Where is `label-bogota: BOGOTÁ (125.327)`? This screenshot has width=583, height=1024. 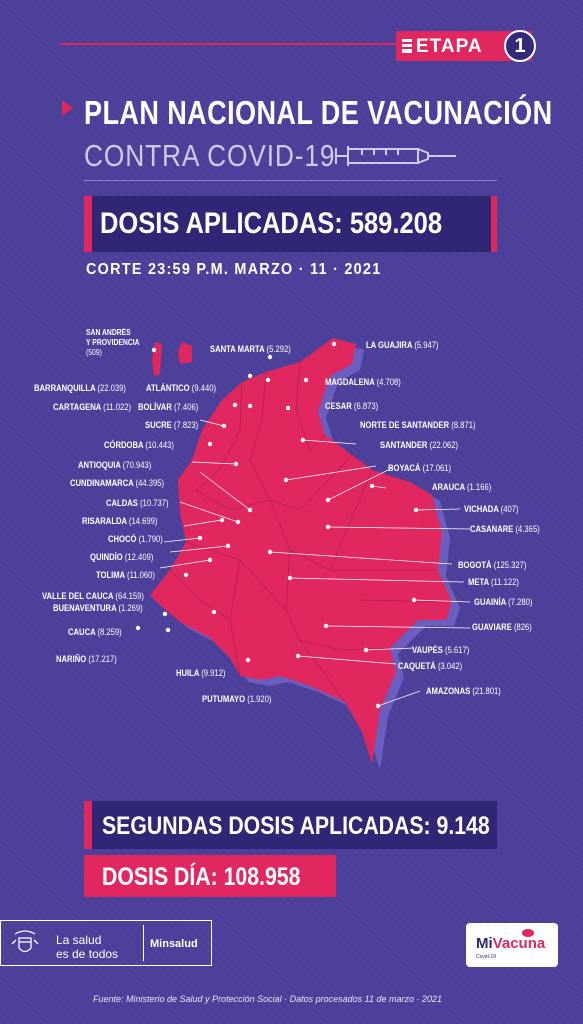 label-bogota: BOGOTÁ (125.327) is located at coordinates (492, 565).